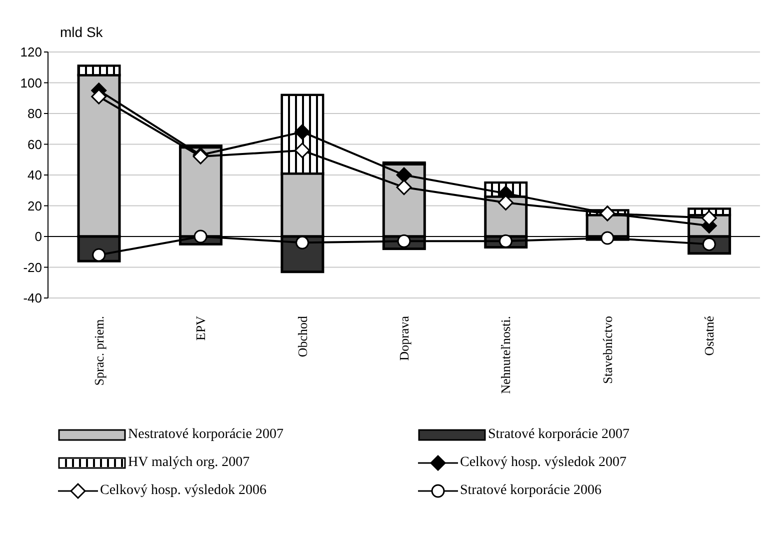  I want to click on x-tick-label: EPV, so click(200, 328).